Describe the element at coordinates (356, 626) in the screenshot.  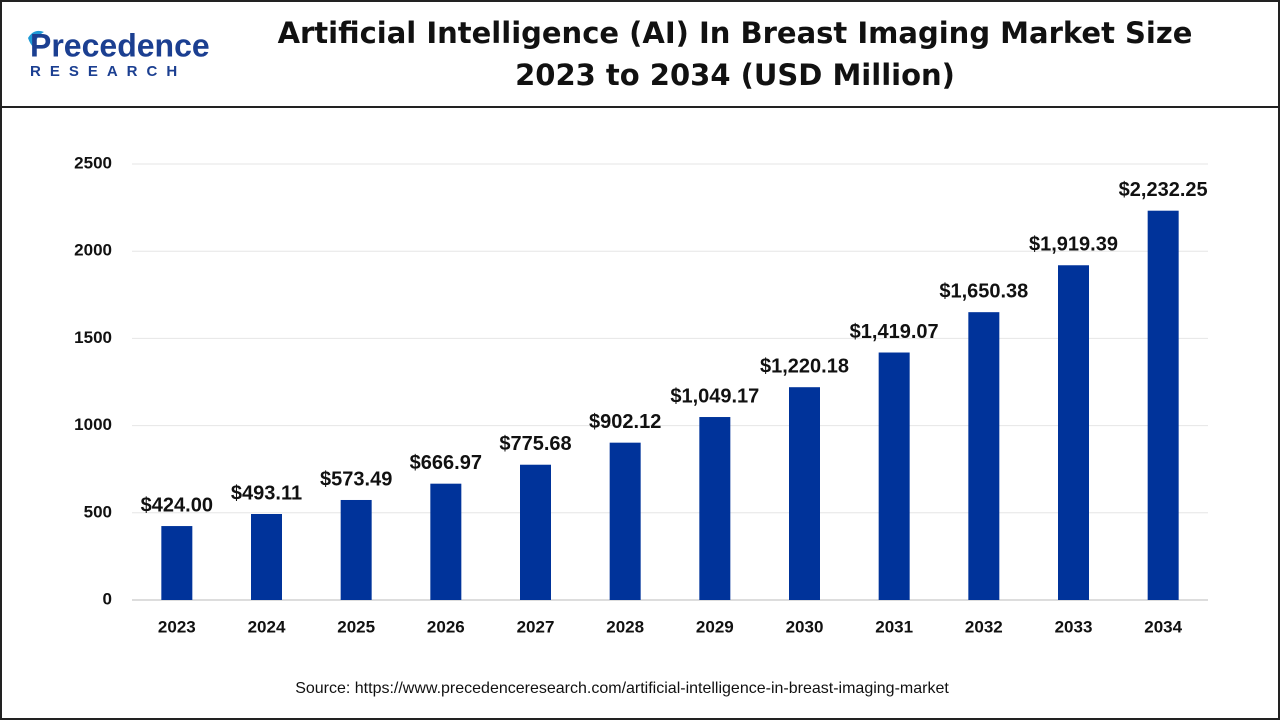
I see `x-tick-label: 2025` at that location.